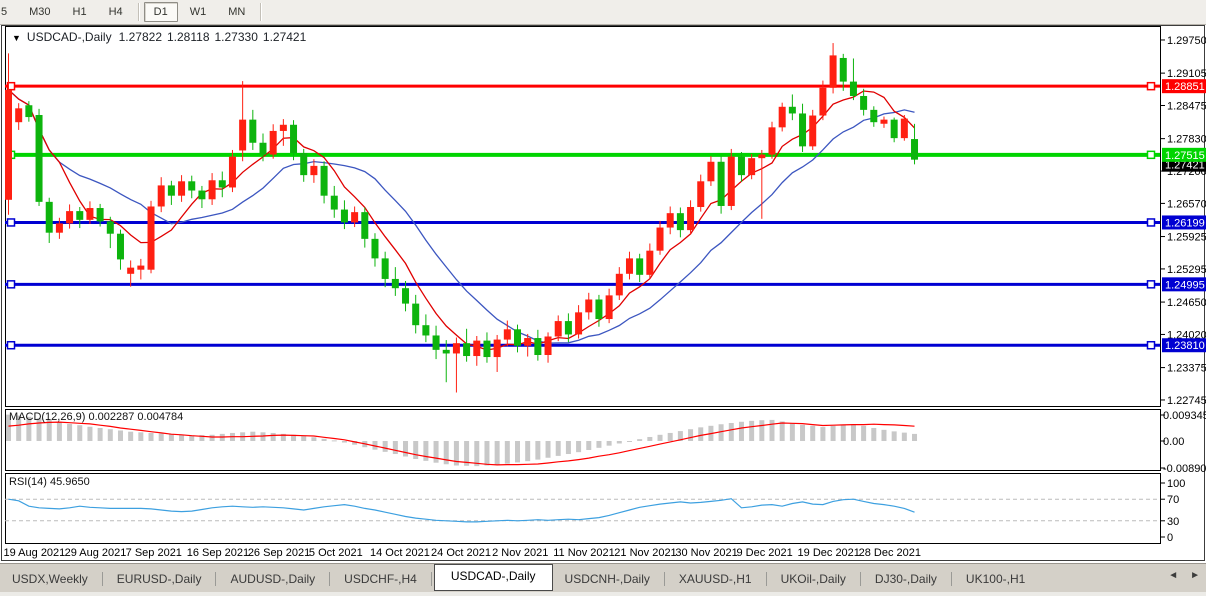  What do you see at coordinates (380, 578) in the screenshot?
I see `chart-tab-usdchf-h4: USDCHF-,H4` at bounding box center [380, 578].